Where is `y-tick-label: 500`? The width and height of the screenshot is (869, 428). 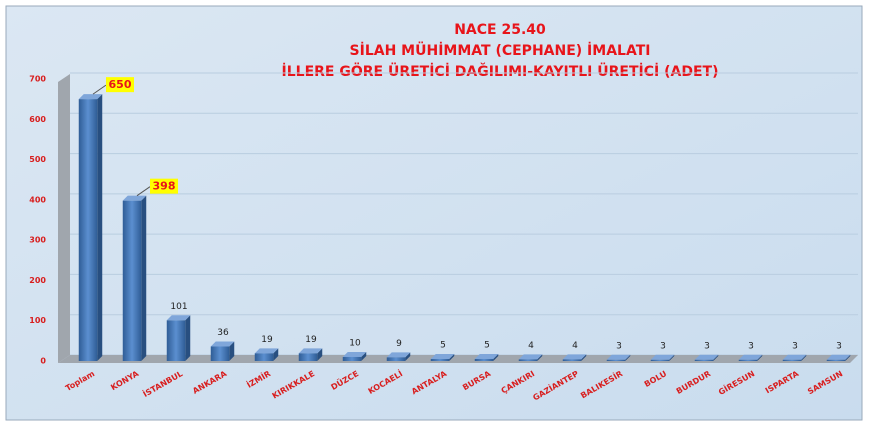 y-tick-label: 500 is located at coordinates (37, 159).